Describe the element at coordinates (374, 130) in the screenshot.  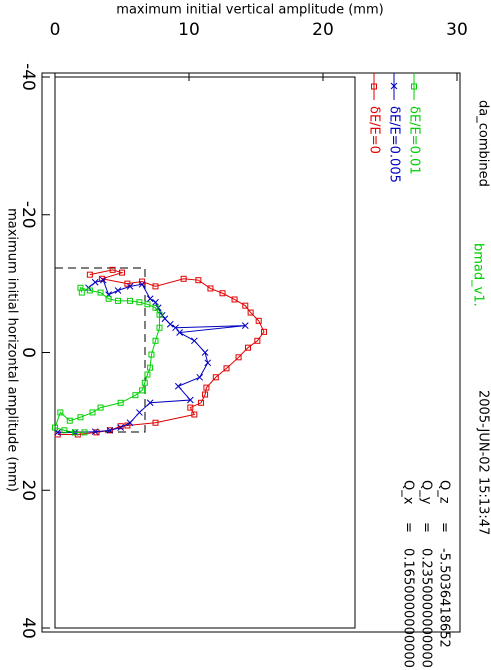
I see `legend-label: δE/E=0` at that location.